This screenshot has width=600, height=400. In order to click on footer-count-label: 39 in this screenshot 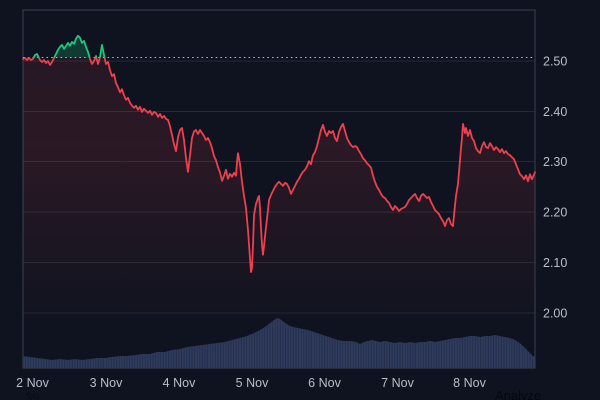, I will do `click(32, 395)`.